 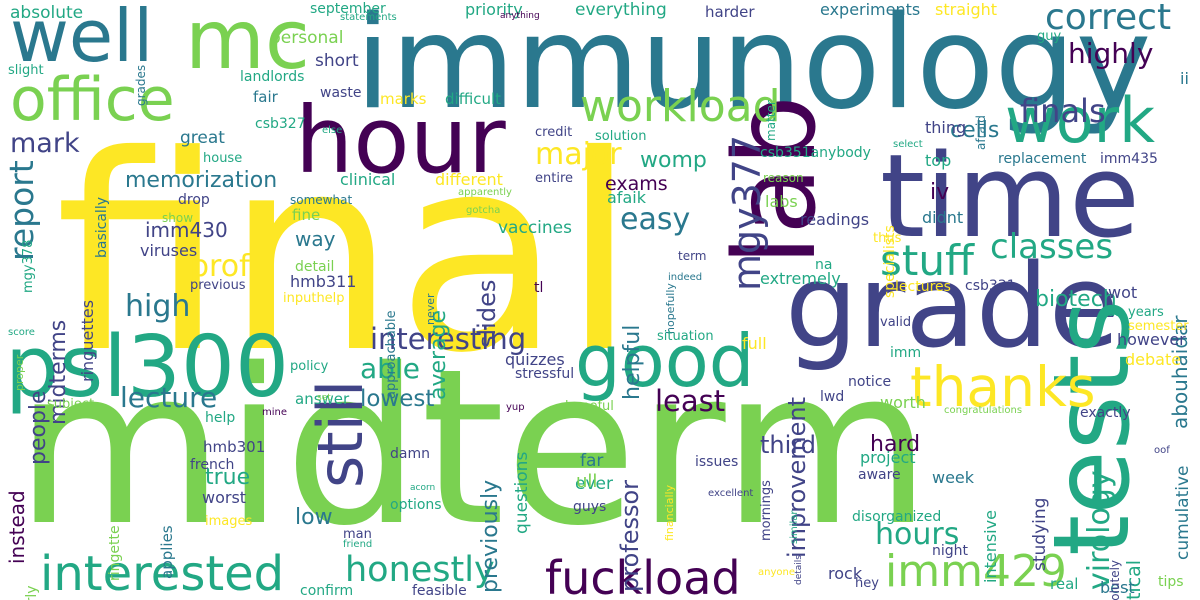 What do you see at coordinates (1151, 339) in the screenshot?
I see `word-however: however` at bounding box center [1151, 339].